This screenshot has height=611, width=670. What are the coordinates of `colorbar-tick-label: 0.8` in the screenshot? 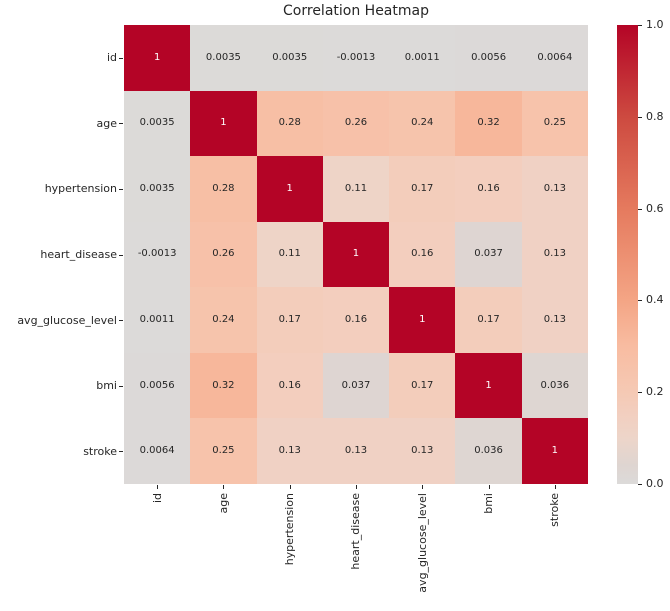 It's located at (655, 116).